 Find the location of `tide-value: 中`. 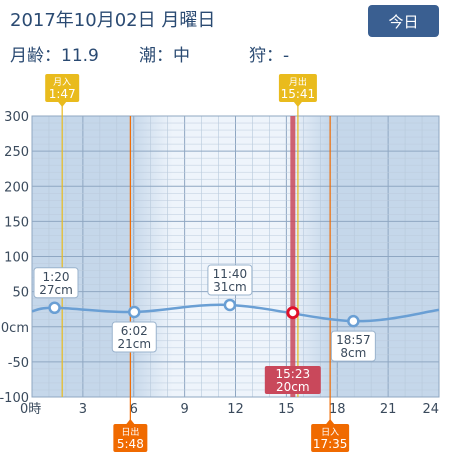

tide-value: 中 is located at coordinates (181, 56).